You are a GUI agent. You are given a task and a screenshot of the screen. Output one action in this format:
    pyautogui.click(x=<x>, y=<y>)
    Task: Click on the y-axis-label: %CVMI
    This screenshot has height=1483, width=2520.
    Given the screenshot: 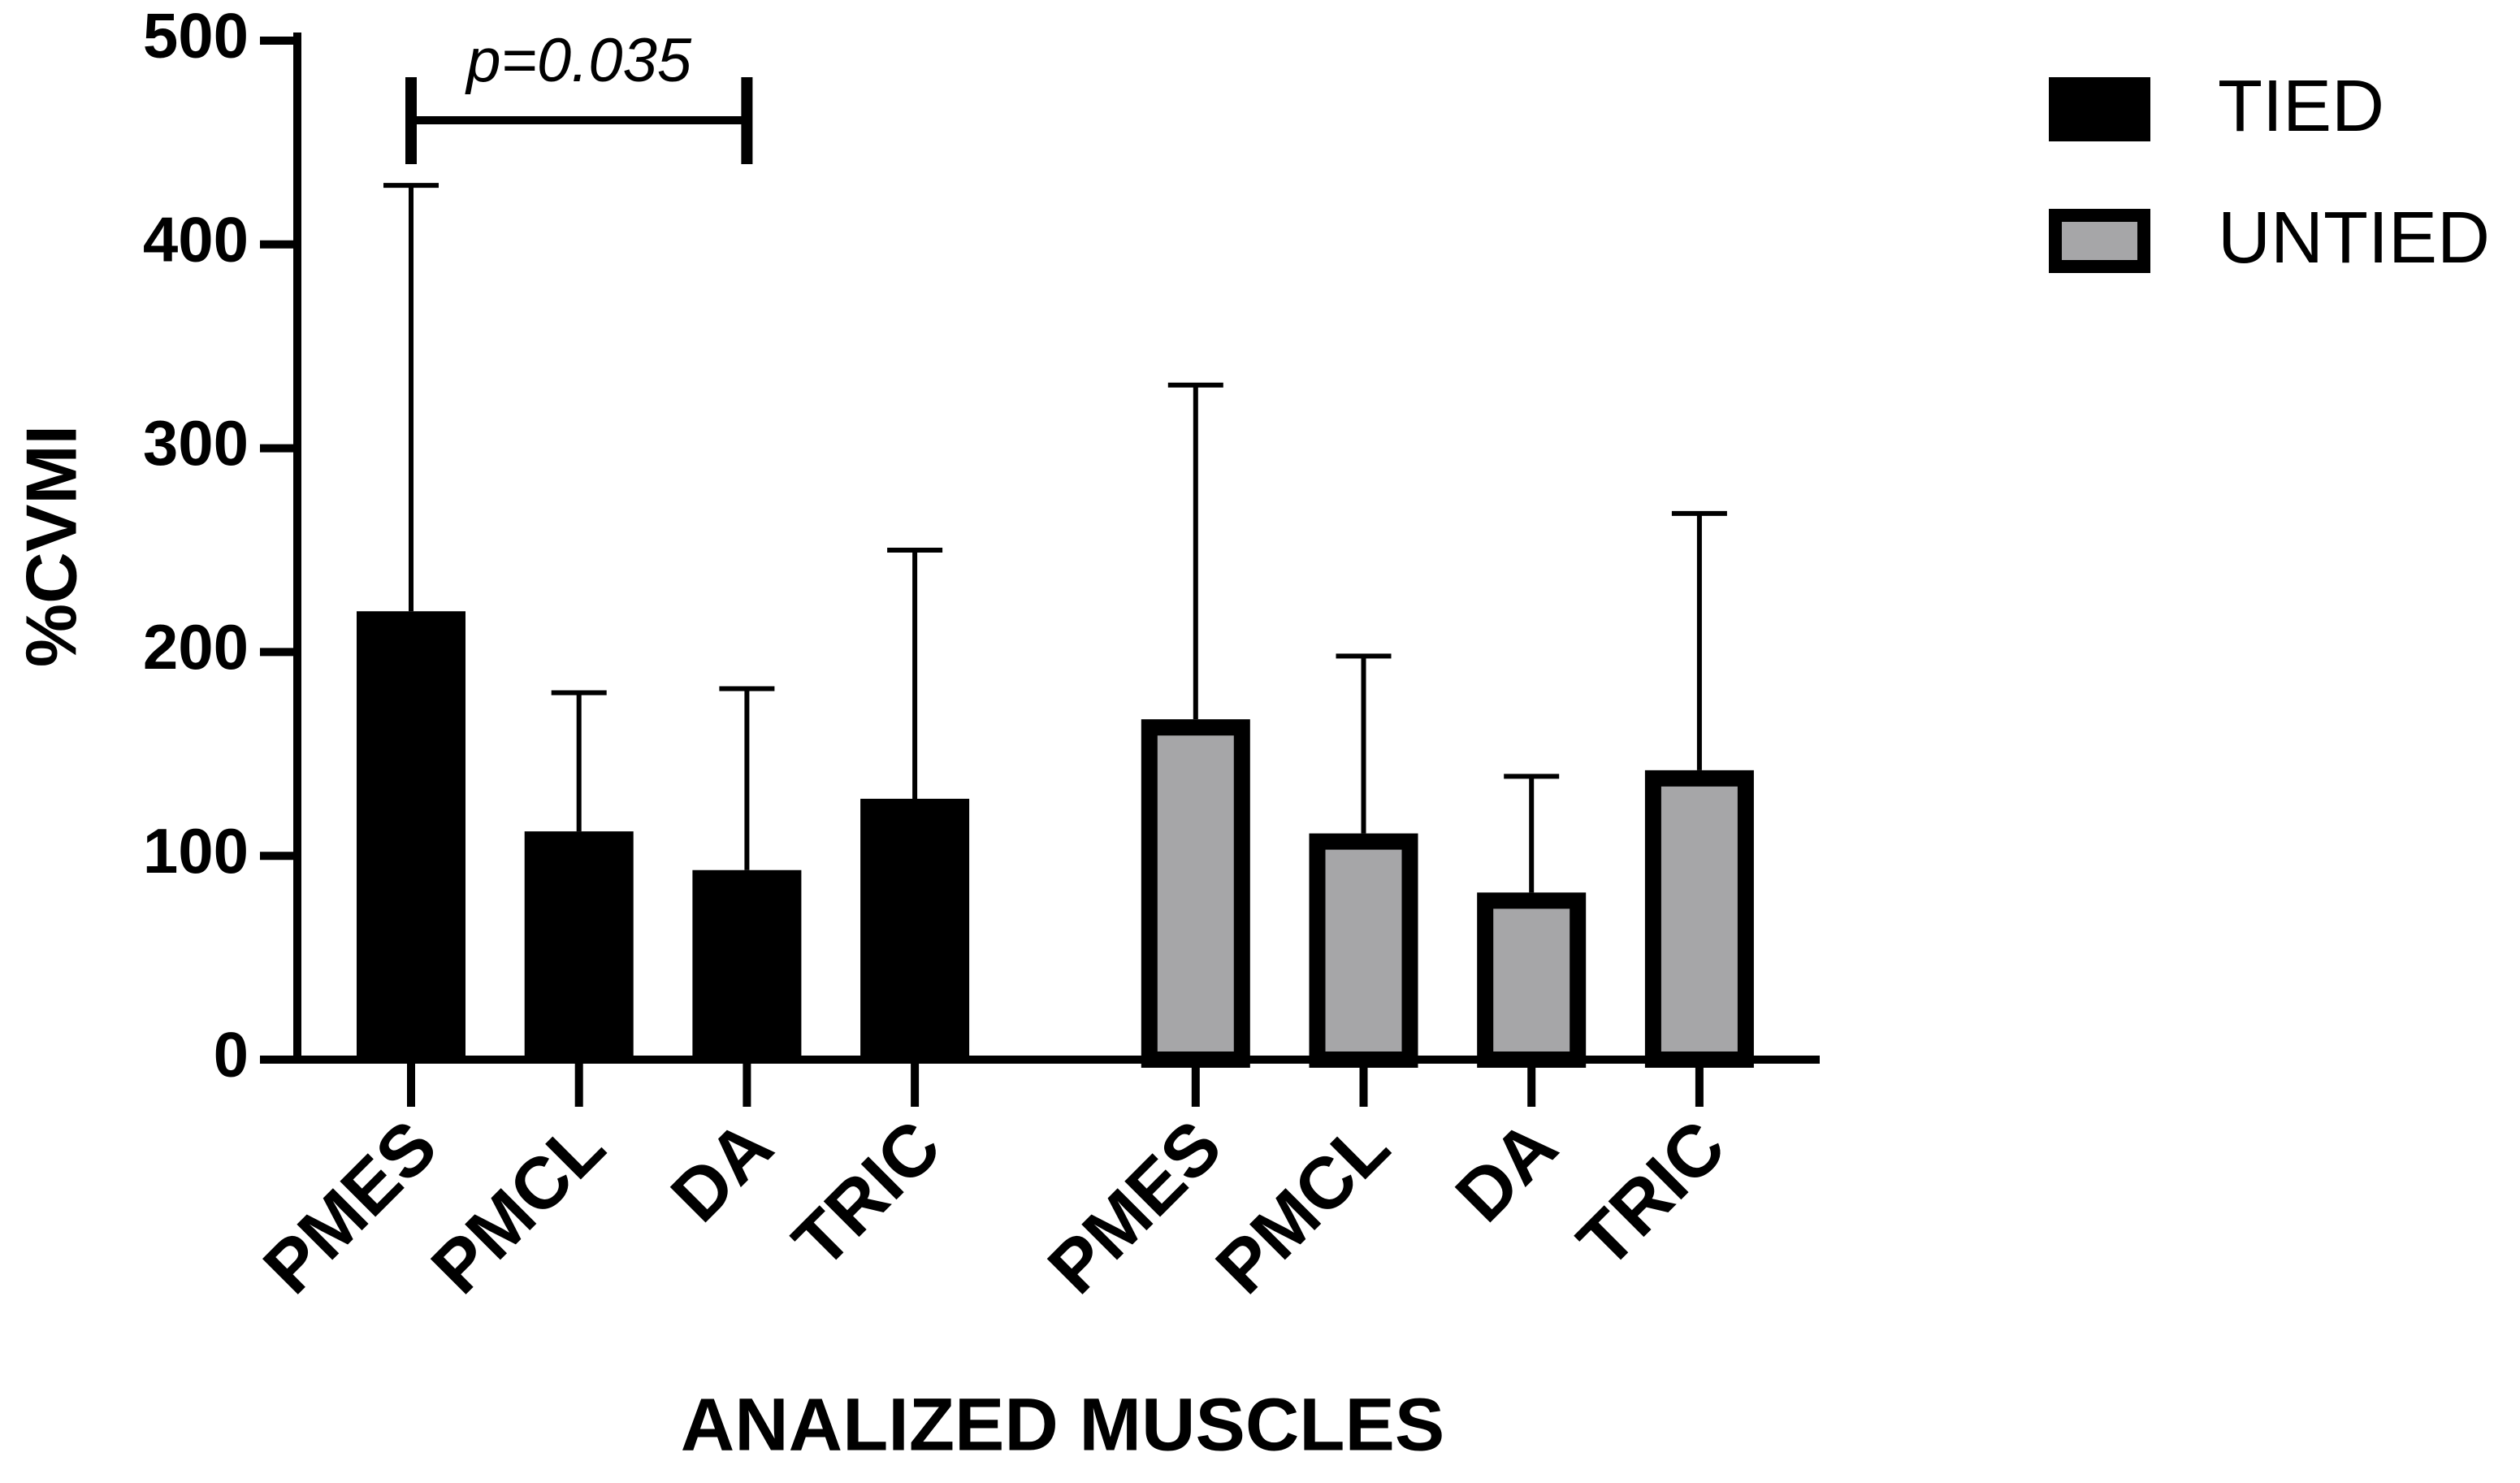 What is the action you would take?
    pyautogui.click(x=51, y=546)
    